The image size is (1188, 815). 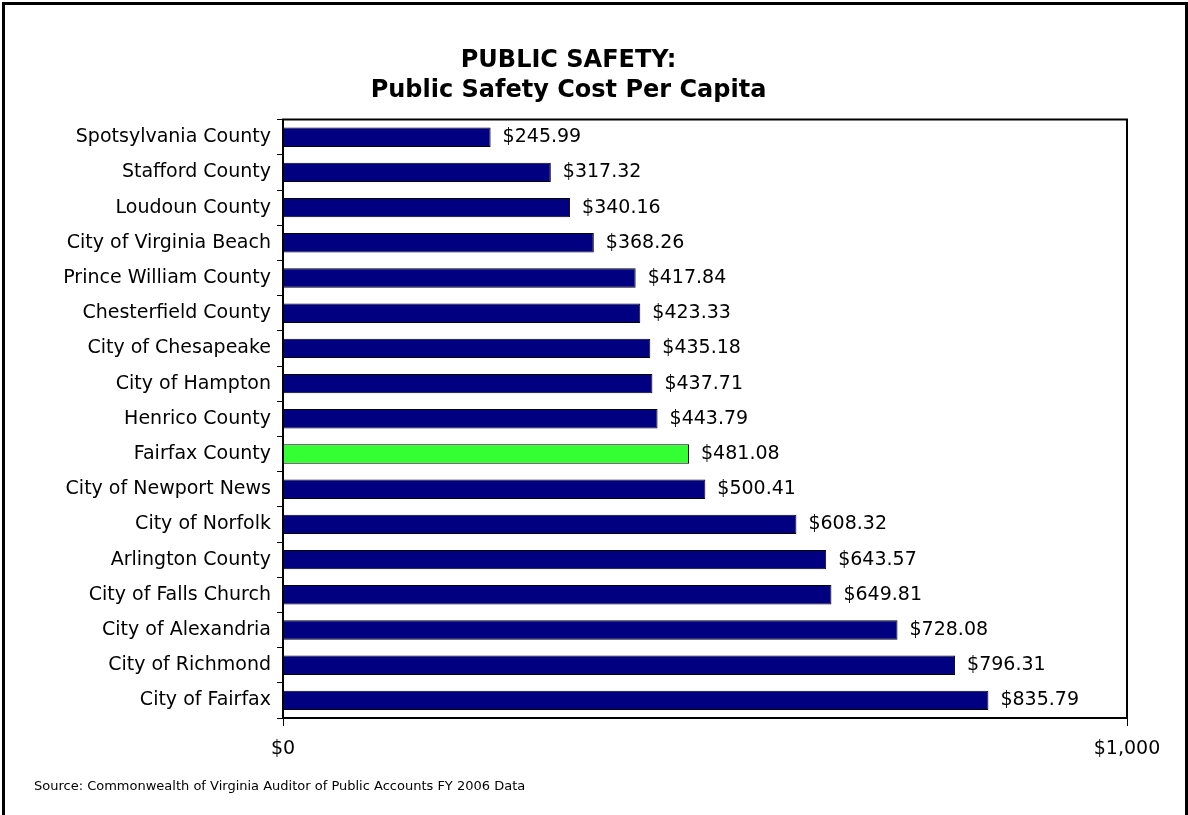 What do you see at coordinates (173, 135) in the screenshot?
I see `y-tick-label: Spotsylvania County` at bounding box center [173, 135].